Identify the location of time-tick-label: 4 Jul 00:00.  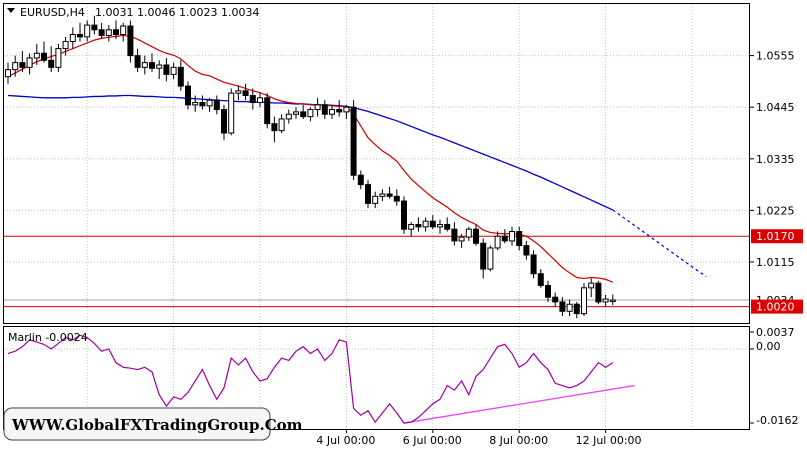
(345, 440).